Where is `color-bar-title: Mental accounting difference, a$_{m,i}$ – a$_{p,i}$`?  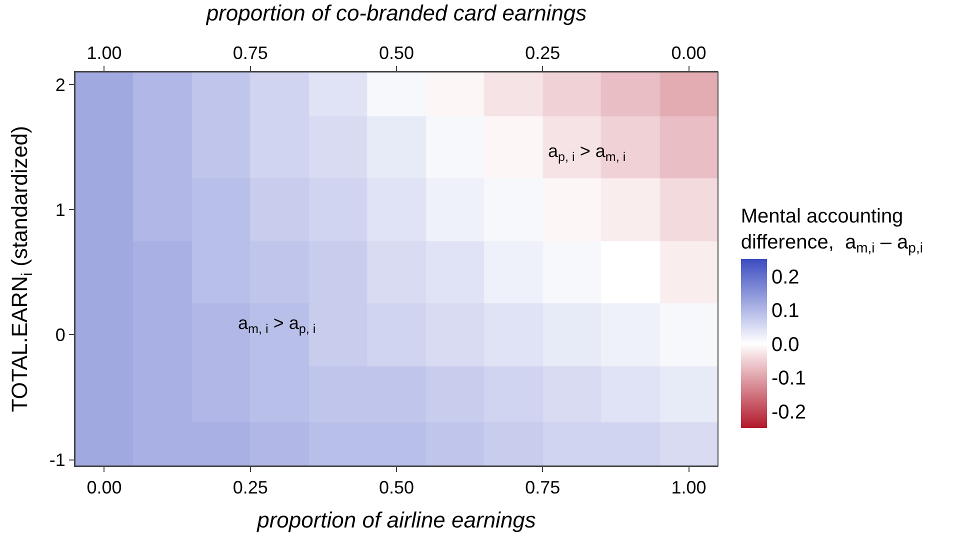 color-bar-title: Mental accounting difference, a$_{m,i}$ – a$_{p,i}$ is located at coordinates (831, 230).